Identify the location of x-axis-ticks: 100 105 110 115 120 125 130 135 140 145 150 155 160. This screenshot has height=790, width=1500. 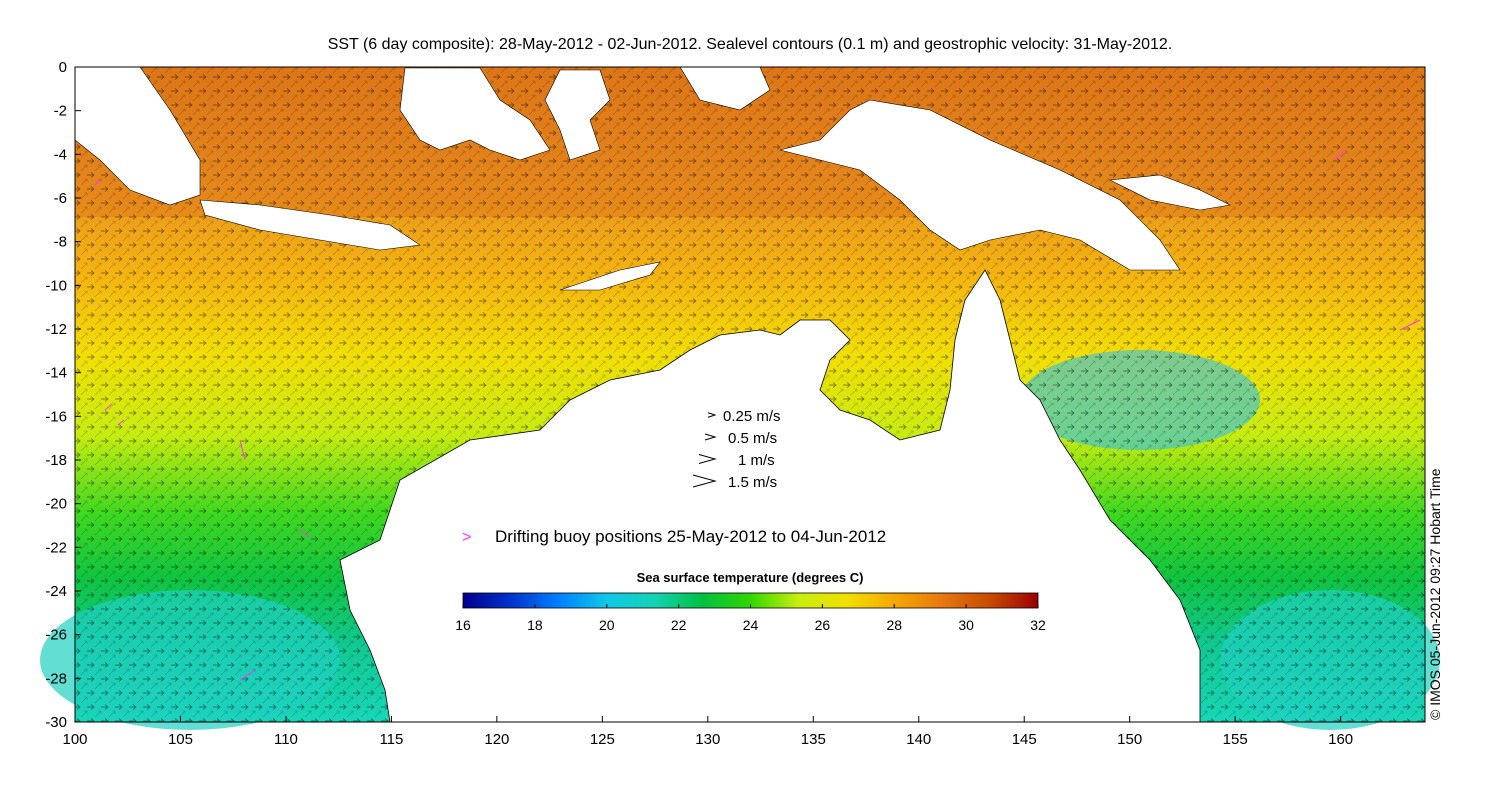
(707, 732).